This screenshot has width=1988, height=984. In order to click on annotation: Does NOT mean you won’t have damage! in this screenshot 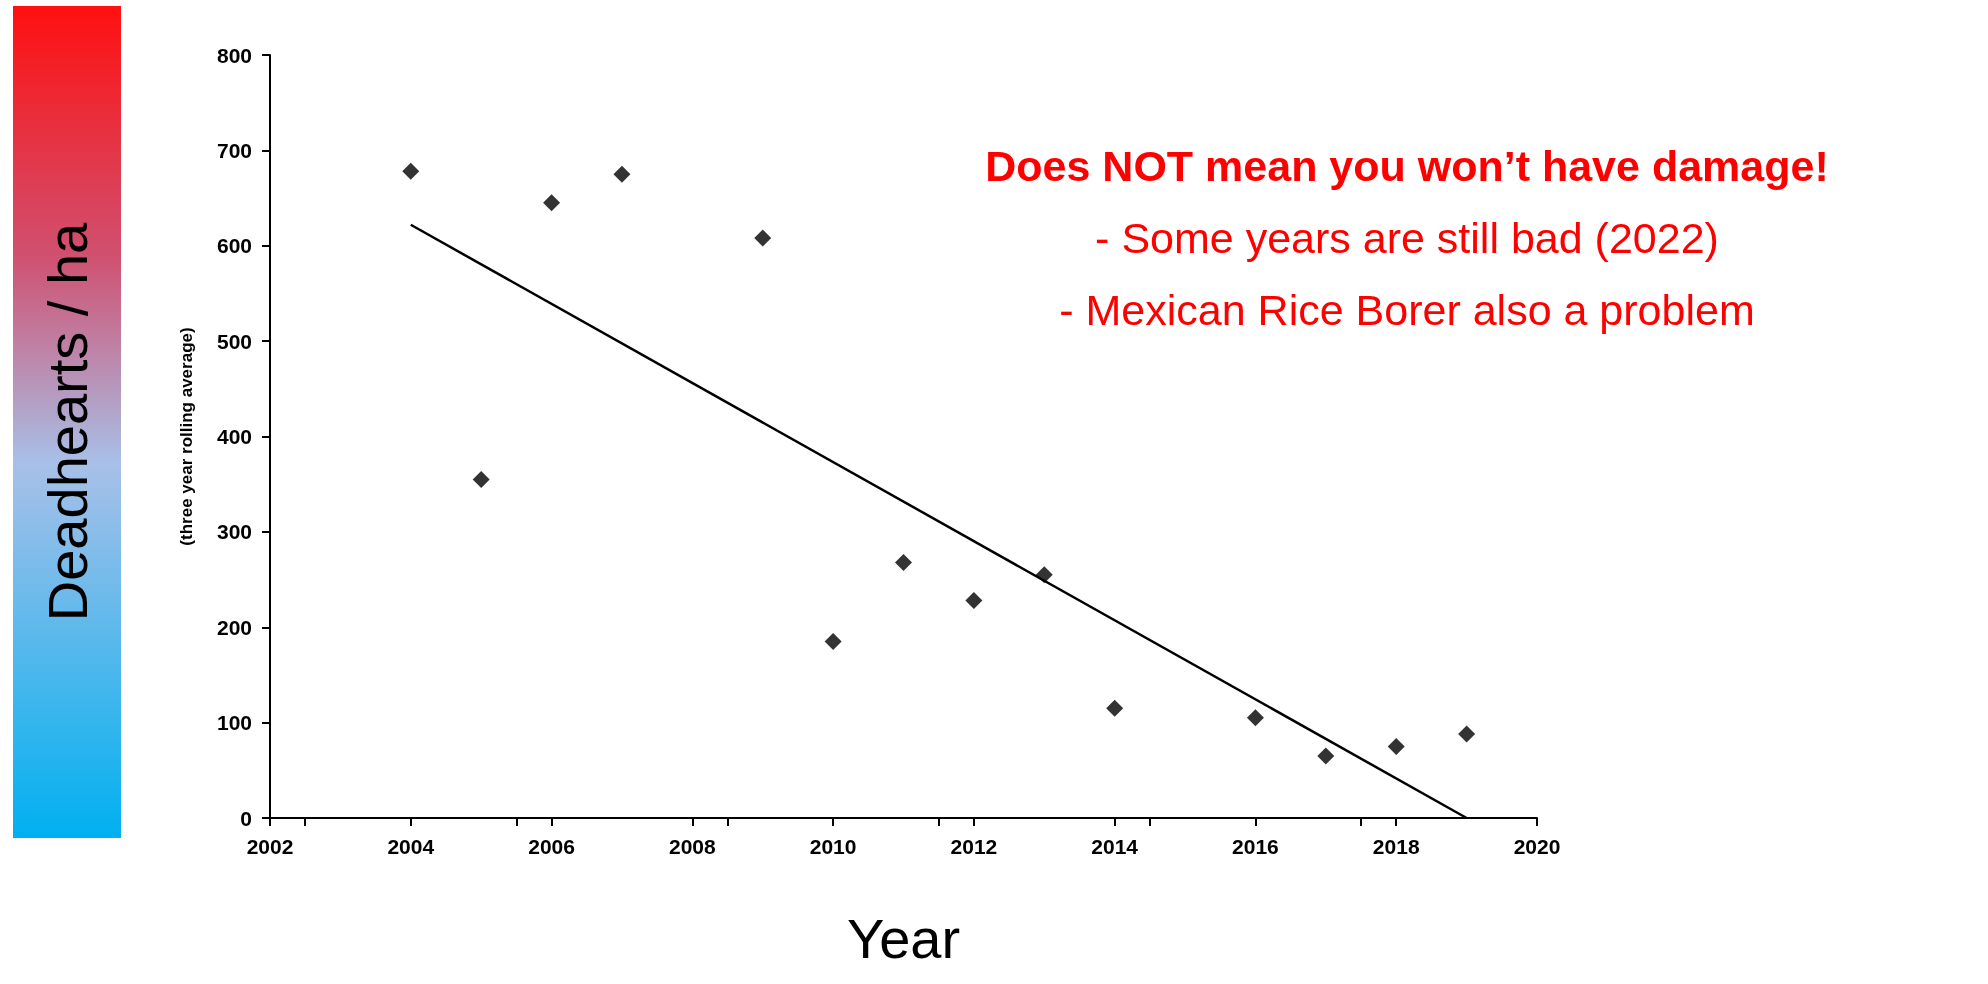, I will do `click(1407, 166)`.